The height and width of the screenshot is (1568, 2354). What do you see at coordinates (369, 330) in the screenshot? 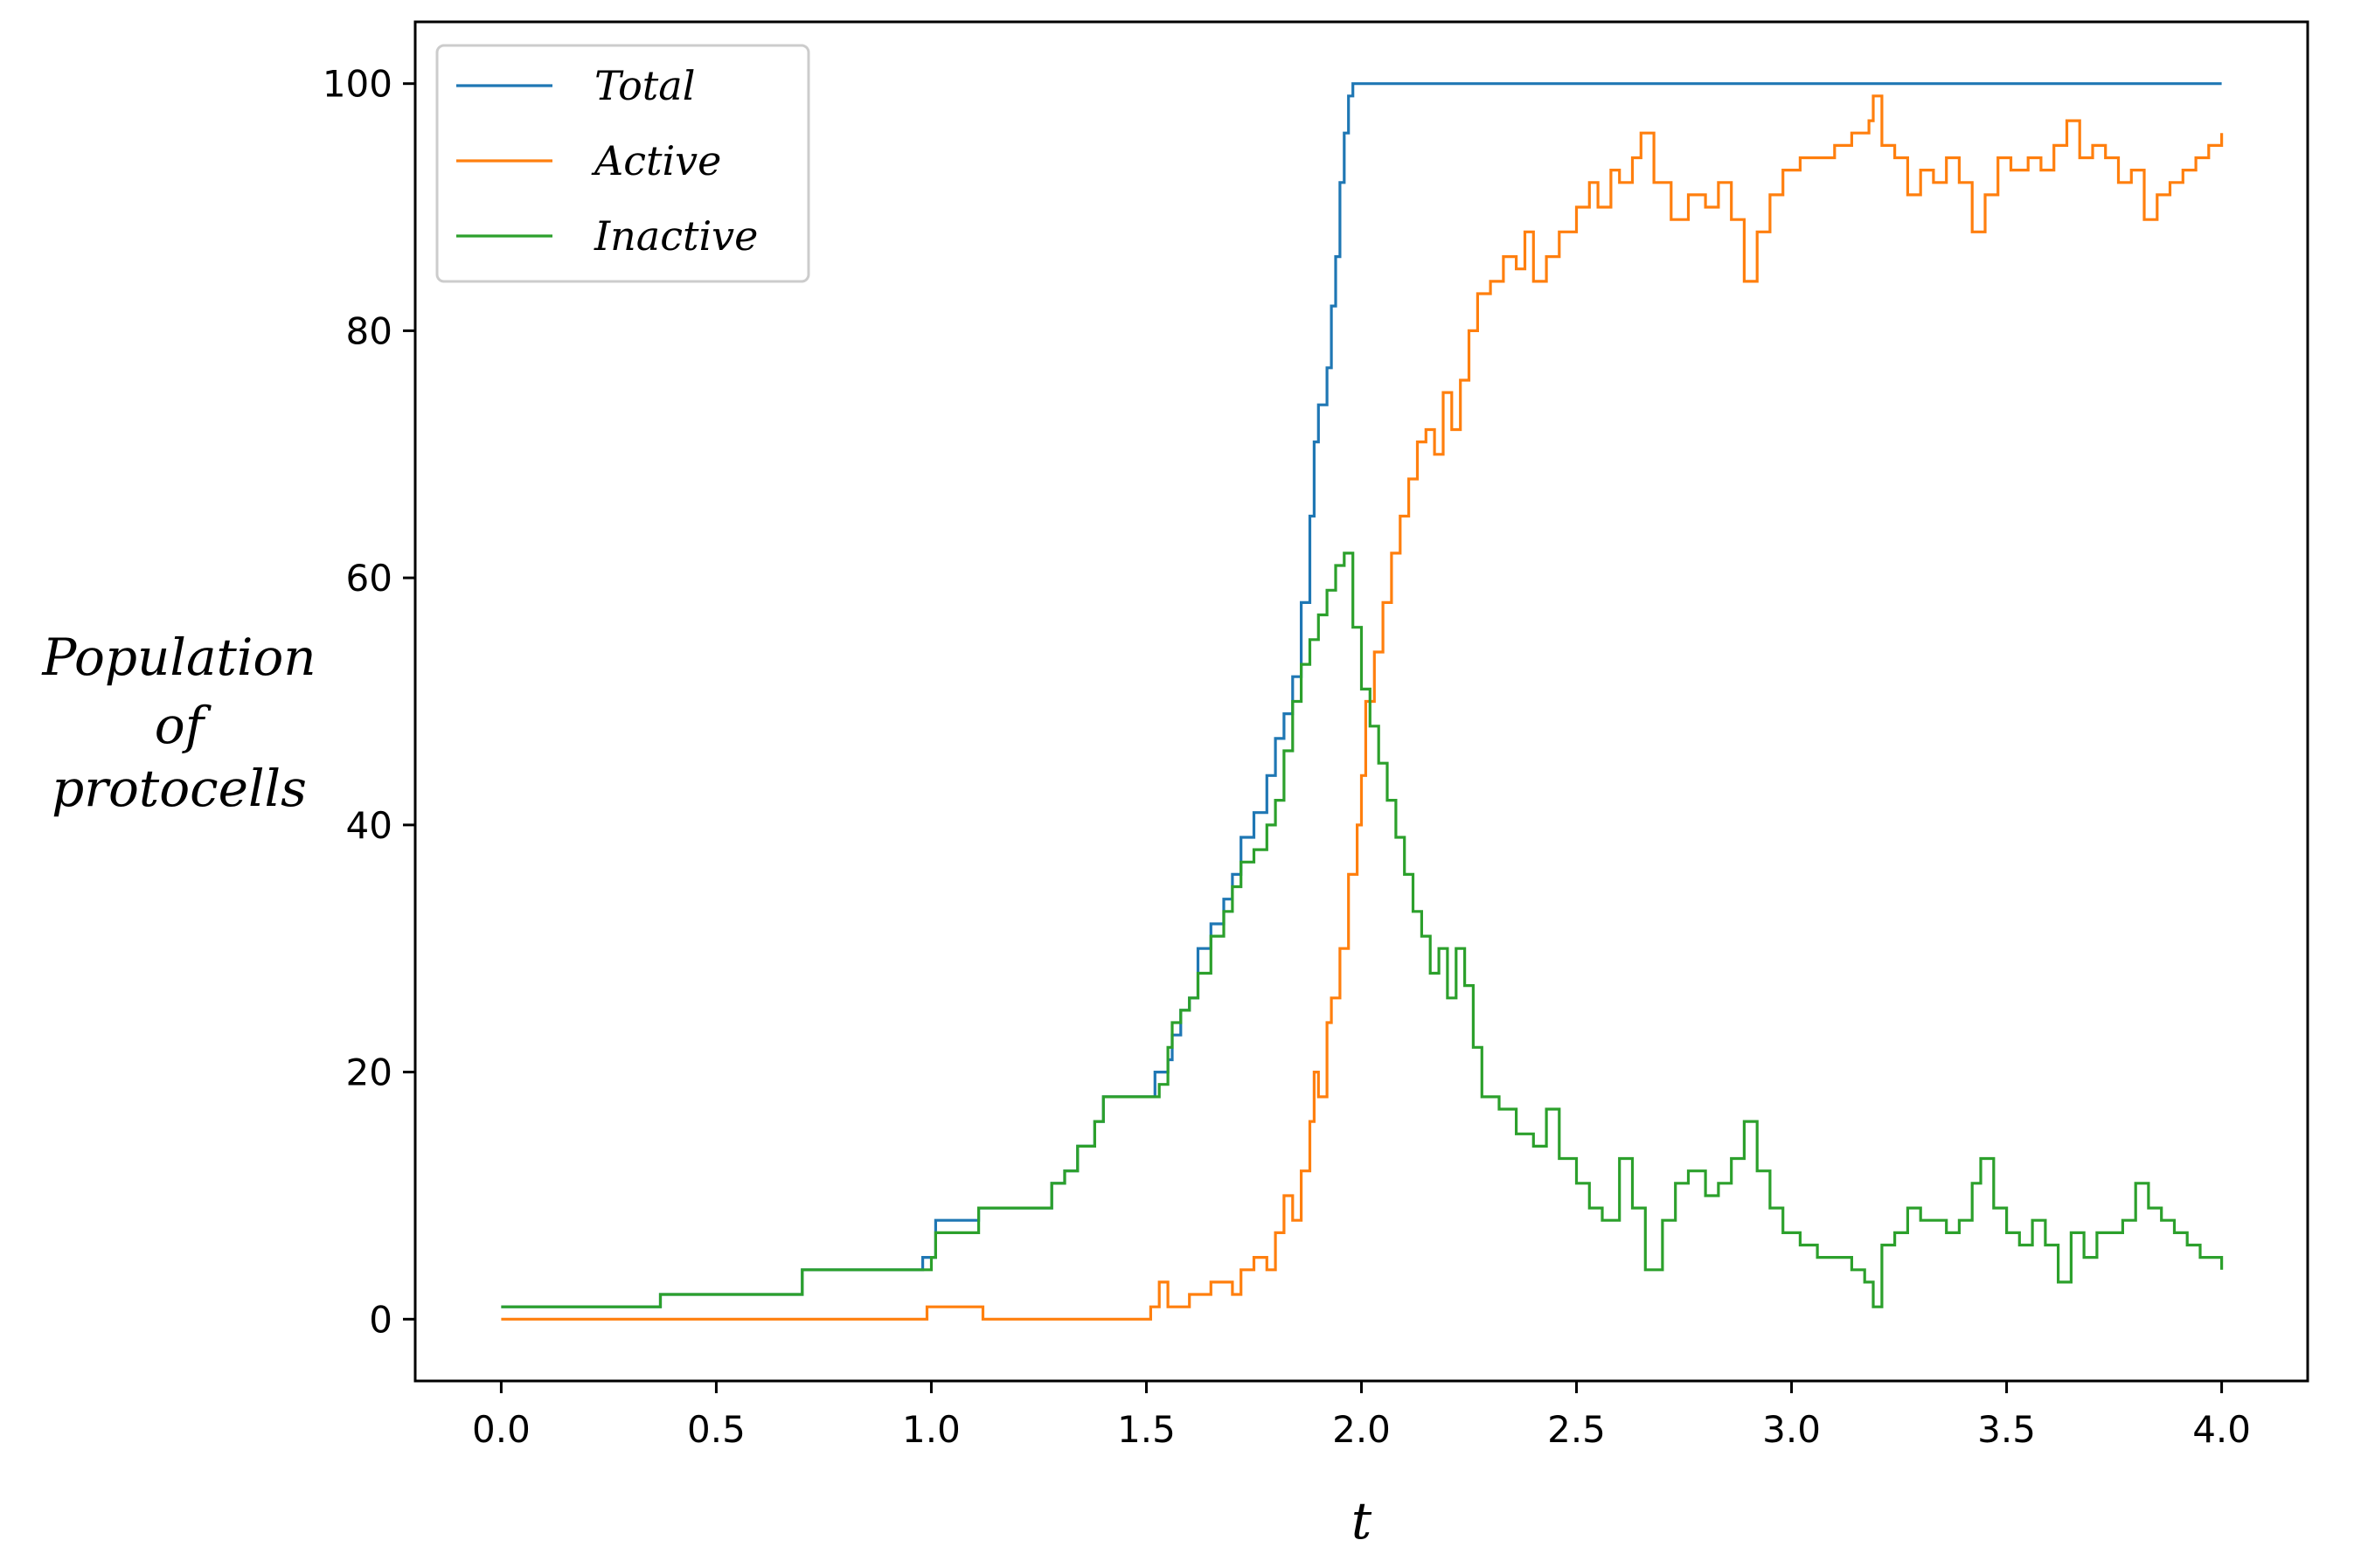
I see `y-tick-label: 80` at bounding box center [369, 330].